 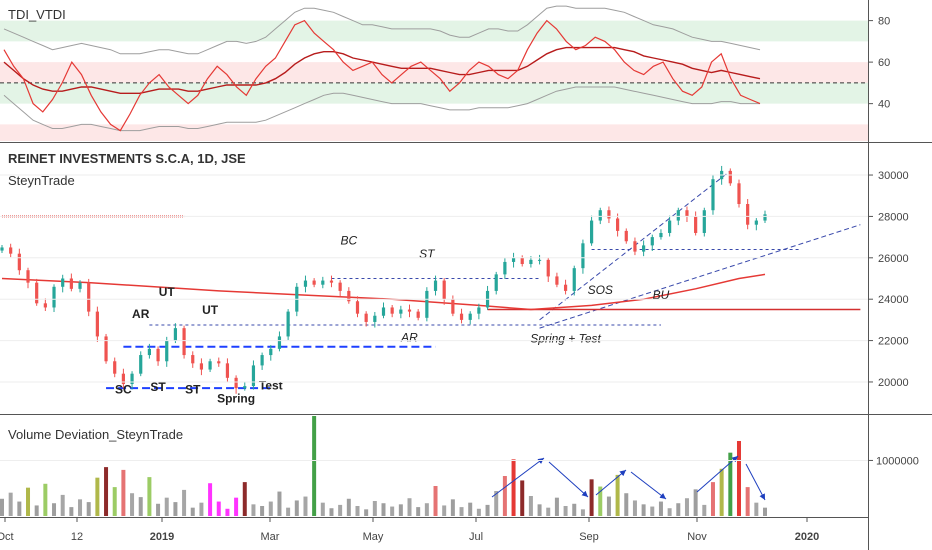 I want to click on wyckoff-label: BU, so click(x=661, y=295).